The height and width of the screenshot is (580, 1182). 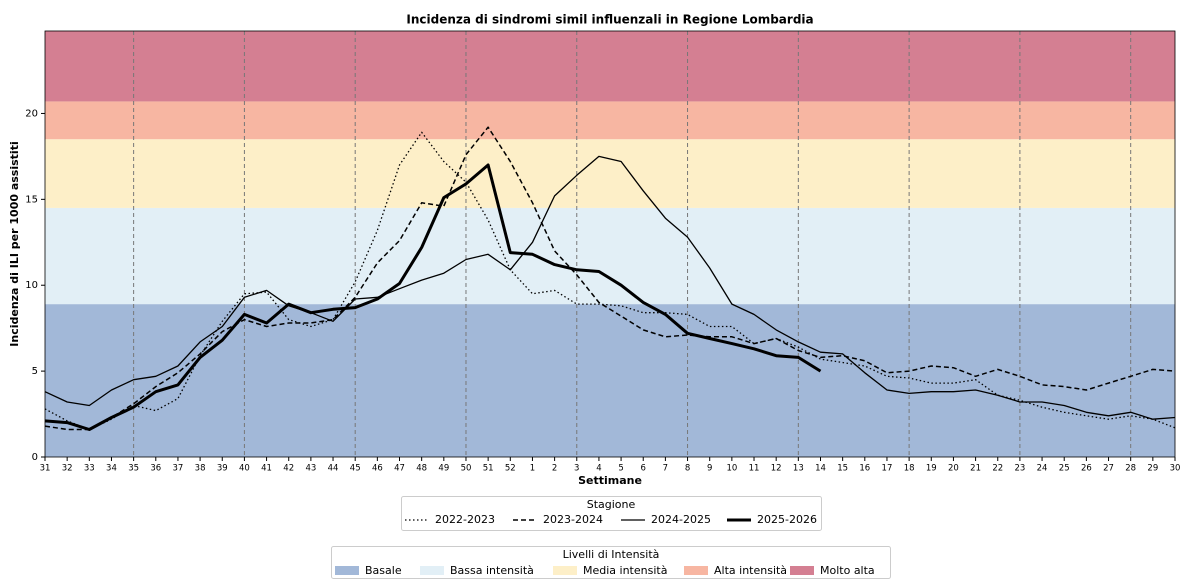 What do you see at coordinates (975, 469) in the screenshot?
I see `x-tick-label: 21` at bounding box center [975, 469].